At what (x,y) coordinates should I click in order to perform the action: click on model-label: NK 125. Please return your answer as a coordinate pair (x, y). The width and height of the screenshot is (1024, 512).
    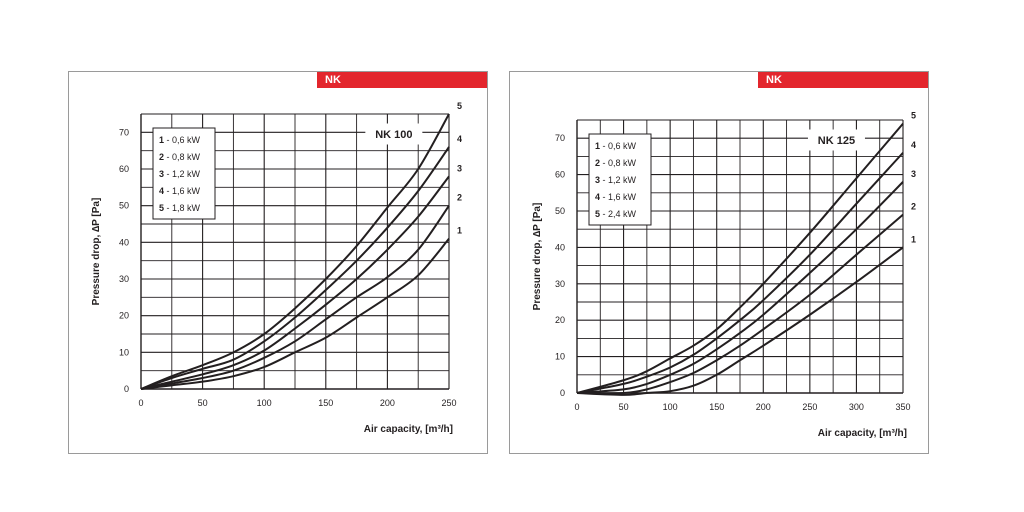
    Looking at the image, I should click on (836, 141).